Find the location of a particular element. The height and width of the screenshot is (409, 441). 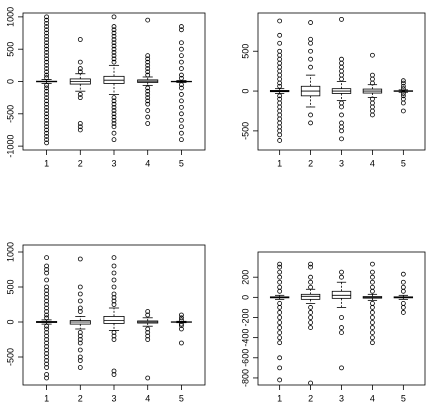

y-tick-label: 500 is located at coordinates (10, 286).